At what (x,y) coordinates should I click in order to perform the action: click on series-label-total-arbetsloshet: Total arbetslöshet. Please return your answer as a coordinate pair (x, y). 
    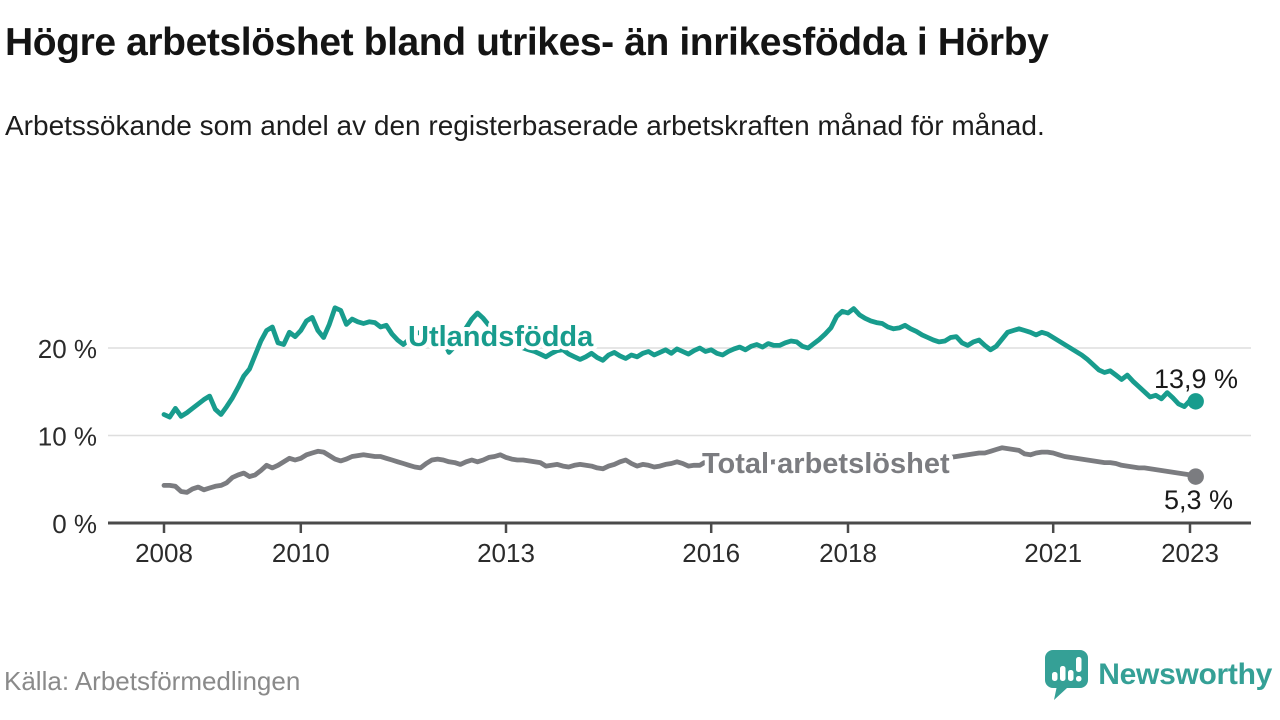
    Looking at the image, I should click on (826, 464).